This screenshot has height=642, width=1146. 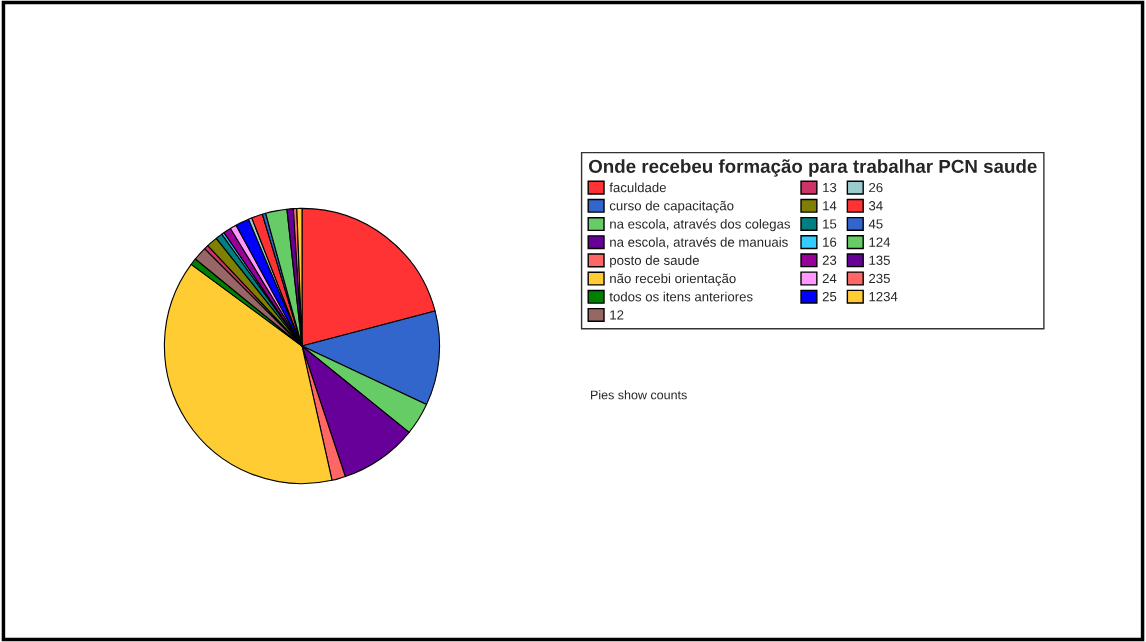 I want to click on legend-label: 15, so click(x=830, y=224).